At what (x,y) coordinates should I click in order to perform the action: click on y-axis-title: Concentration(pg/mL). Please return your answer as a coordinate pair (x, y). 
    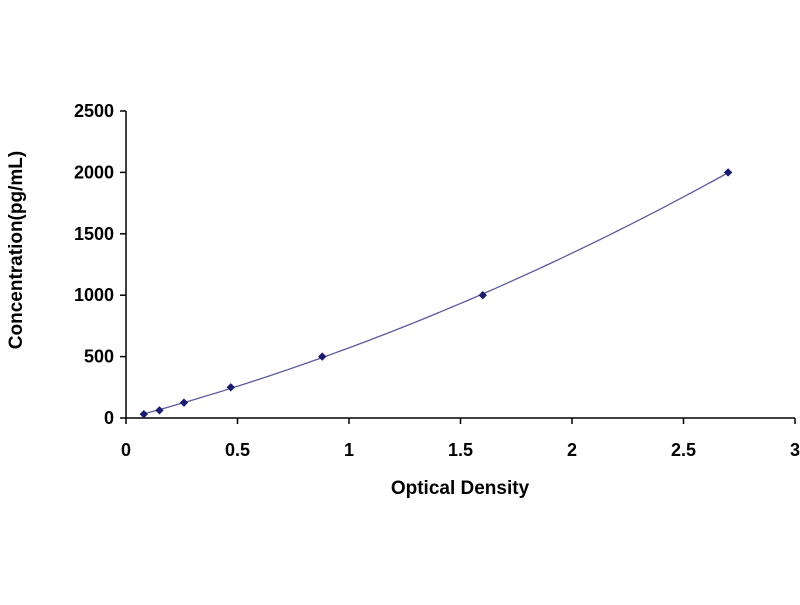
    Looking at the image, I should click on (16, 250).